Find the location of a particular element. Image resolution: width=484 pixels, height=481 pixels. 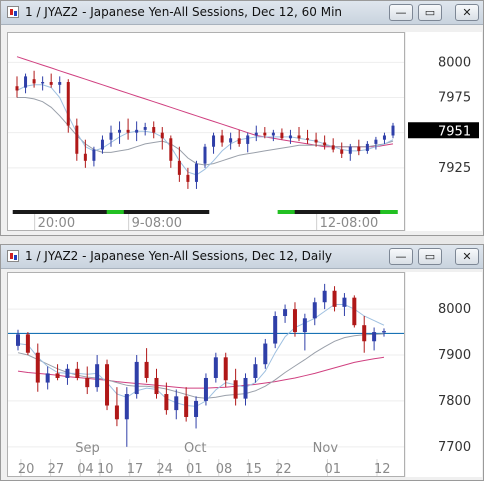

price-tick-label: 8000 is located at coordinates (454, 309).